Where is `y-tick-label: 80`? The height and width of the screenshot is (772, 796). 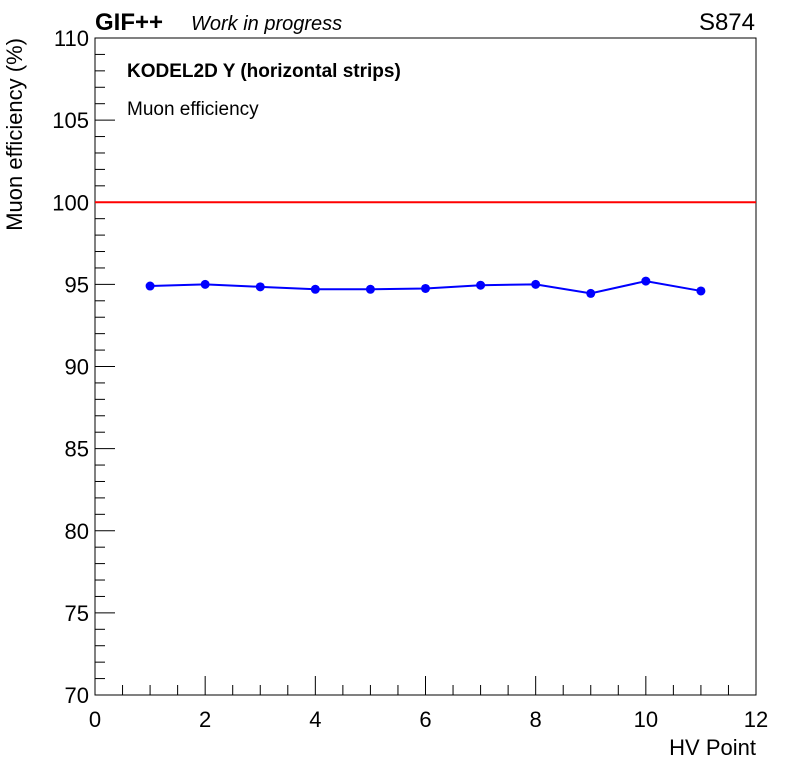
y-tick-label: 80 is located at coordinates (77, 531).